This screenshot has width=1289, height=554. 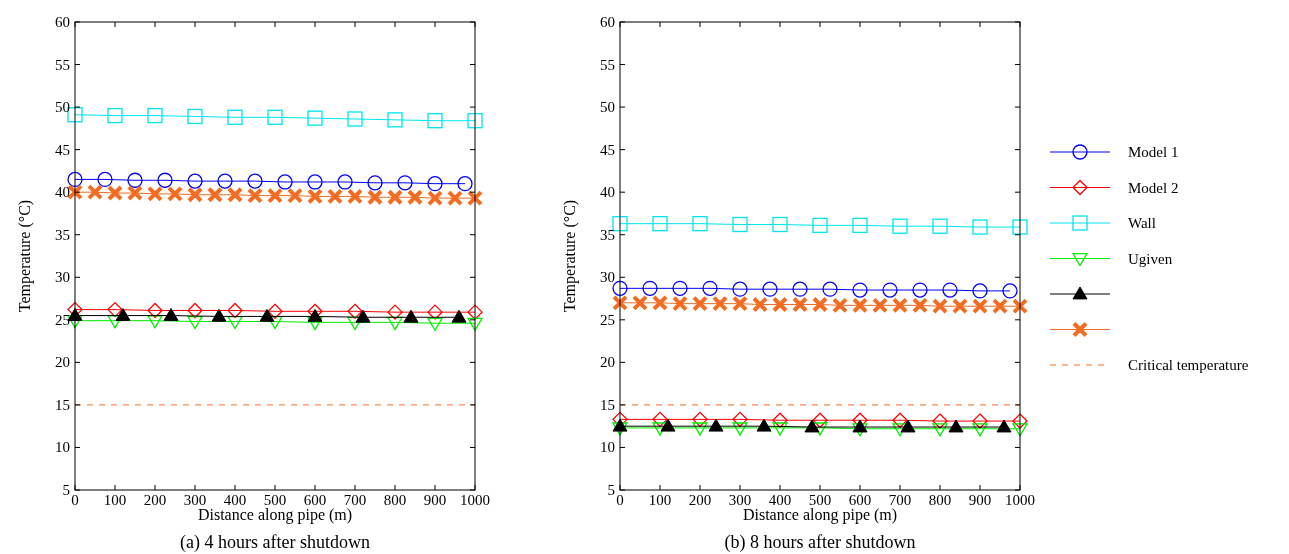 I want to click on legend-label: Ugiven, so click(x=1150, y=258).